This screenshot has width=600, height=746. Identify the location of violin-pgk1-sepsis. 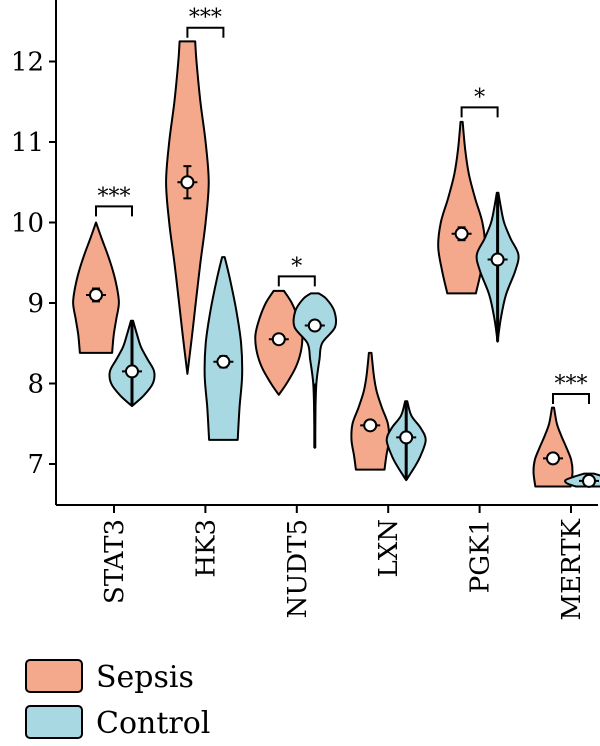
(462, 207).